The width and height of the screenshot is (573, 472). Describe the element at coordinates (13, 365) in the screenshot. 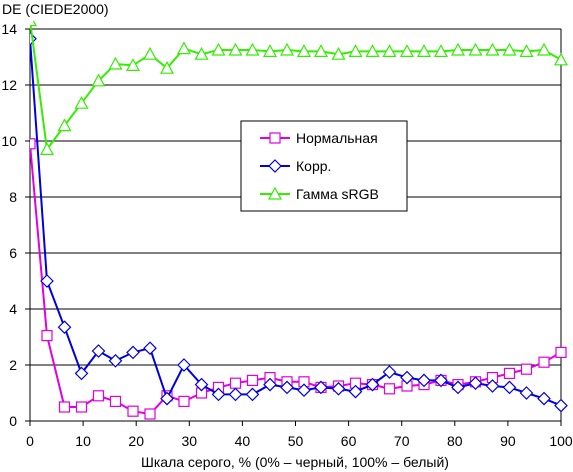

I see `y-tick-label-2: 2` at that location.